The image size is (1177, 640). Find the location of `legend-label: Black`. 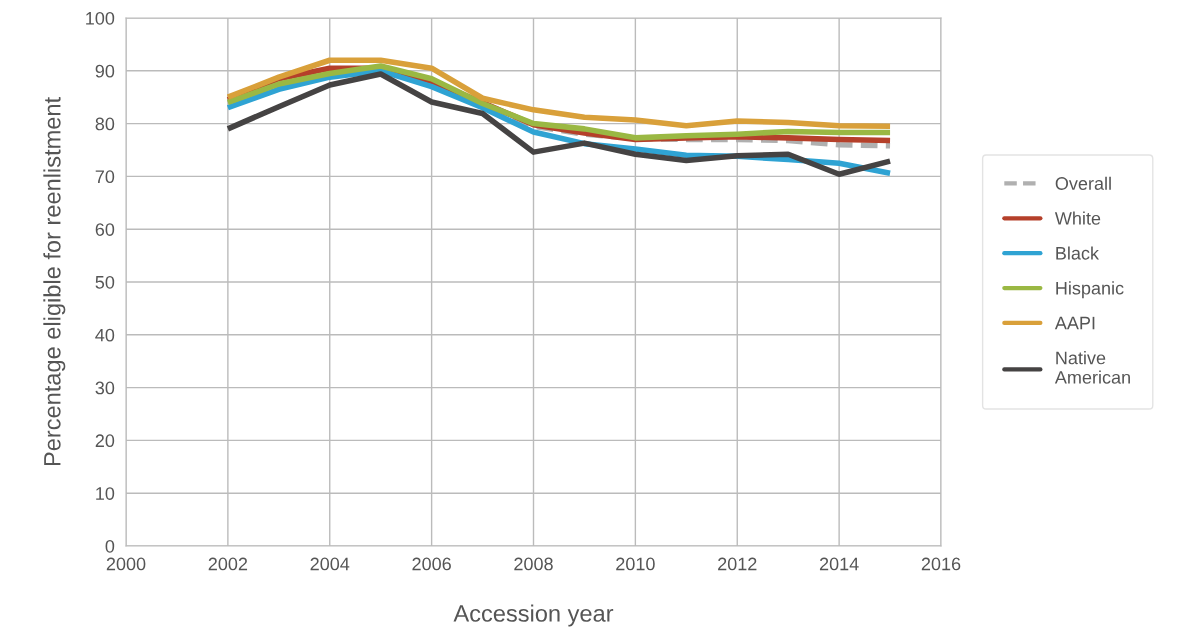

legend-label: Black is located at coordinates (1078, 253).